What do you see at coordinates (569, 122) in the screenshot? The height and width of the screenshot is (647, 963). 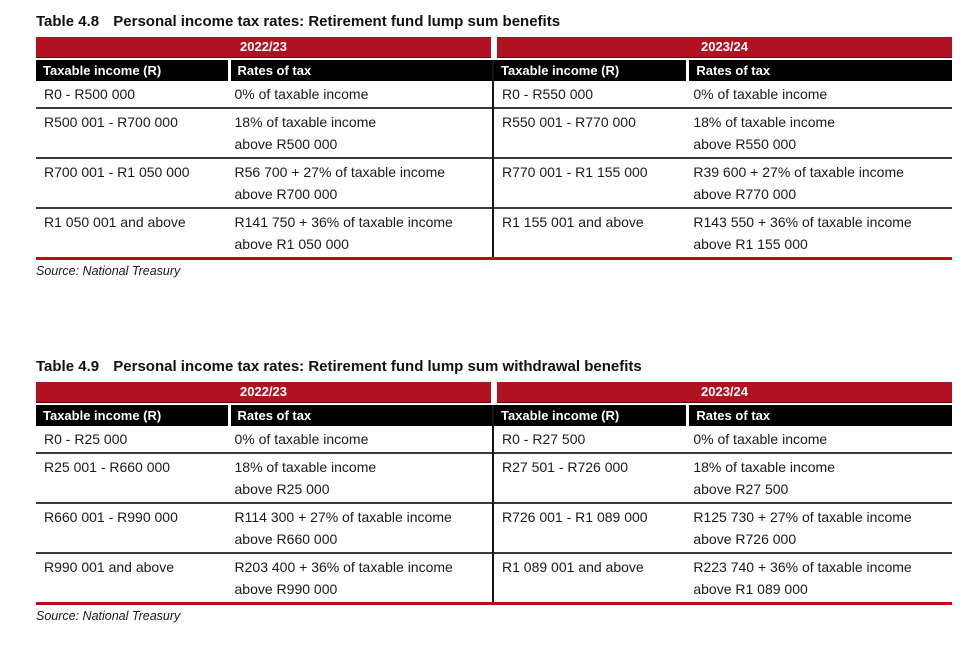 I see `taxable-income-cell: R550 001 - R770 000` at bounding box center [569, 122].